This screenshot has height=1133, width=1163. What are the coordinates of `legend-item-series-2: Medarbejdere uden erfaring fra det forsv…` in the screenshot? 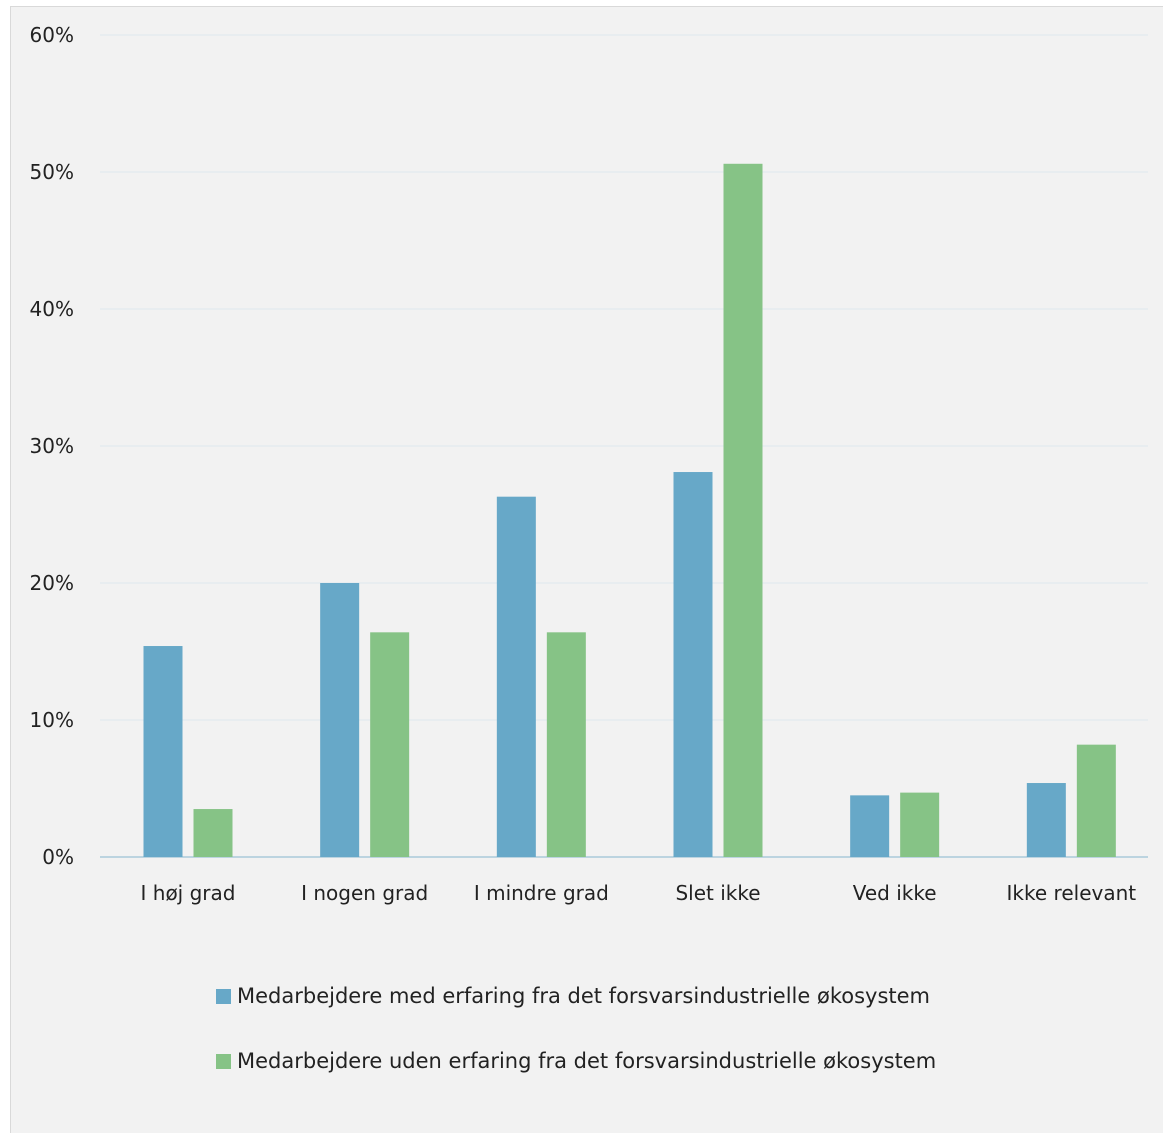 It's located at (576, 1061).